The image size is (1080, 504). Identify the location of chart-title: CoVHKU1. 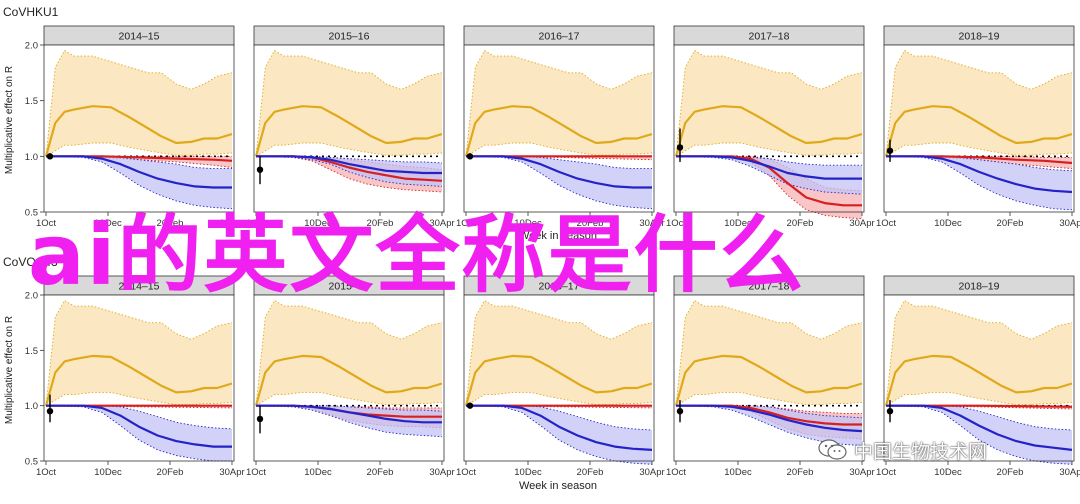
(31, 12).